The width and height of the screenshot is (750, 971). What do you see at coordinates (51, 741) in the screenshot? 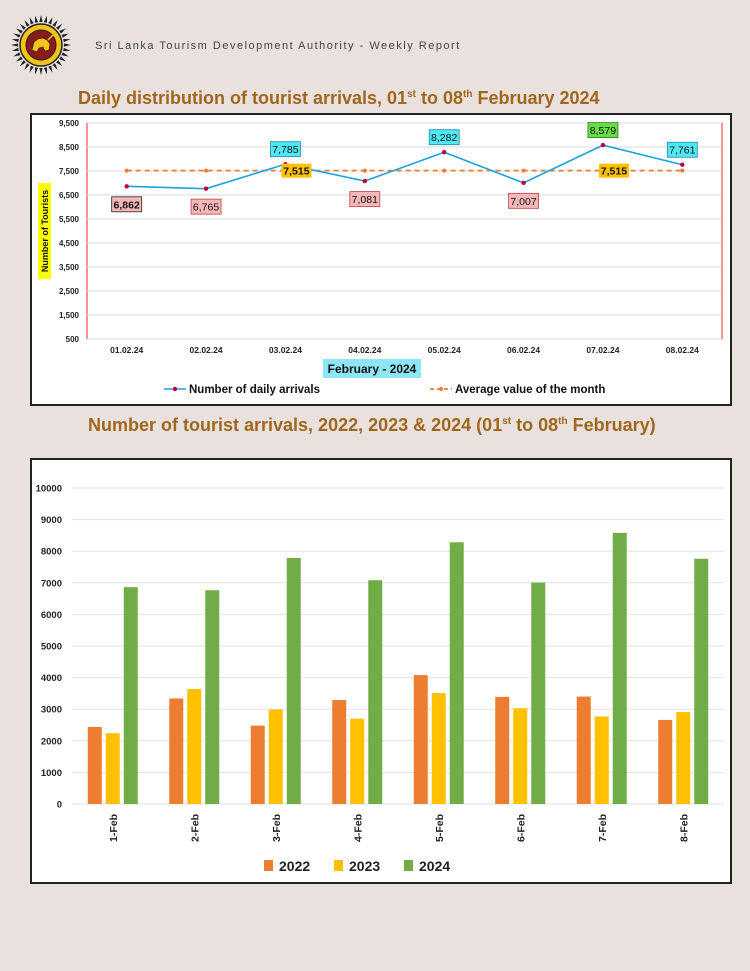
I see `y-tick-label: 2000` at bounding box center [51, 741].